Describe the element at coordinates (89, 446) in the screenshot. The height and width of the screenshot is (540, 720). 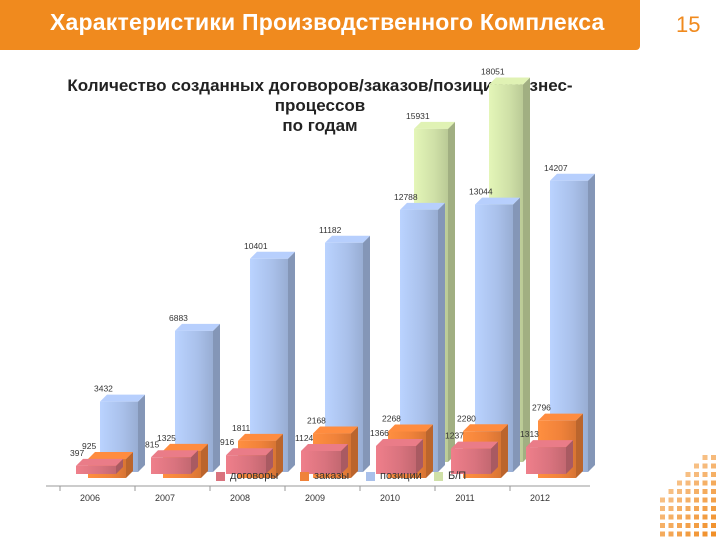
I see `data-label-заказы-2006: 925` at that location.